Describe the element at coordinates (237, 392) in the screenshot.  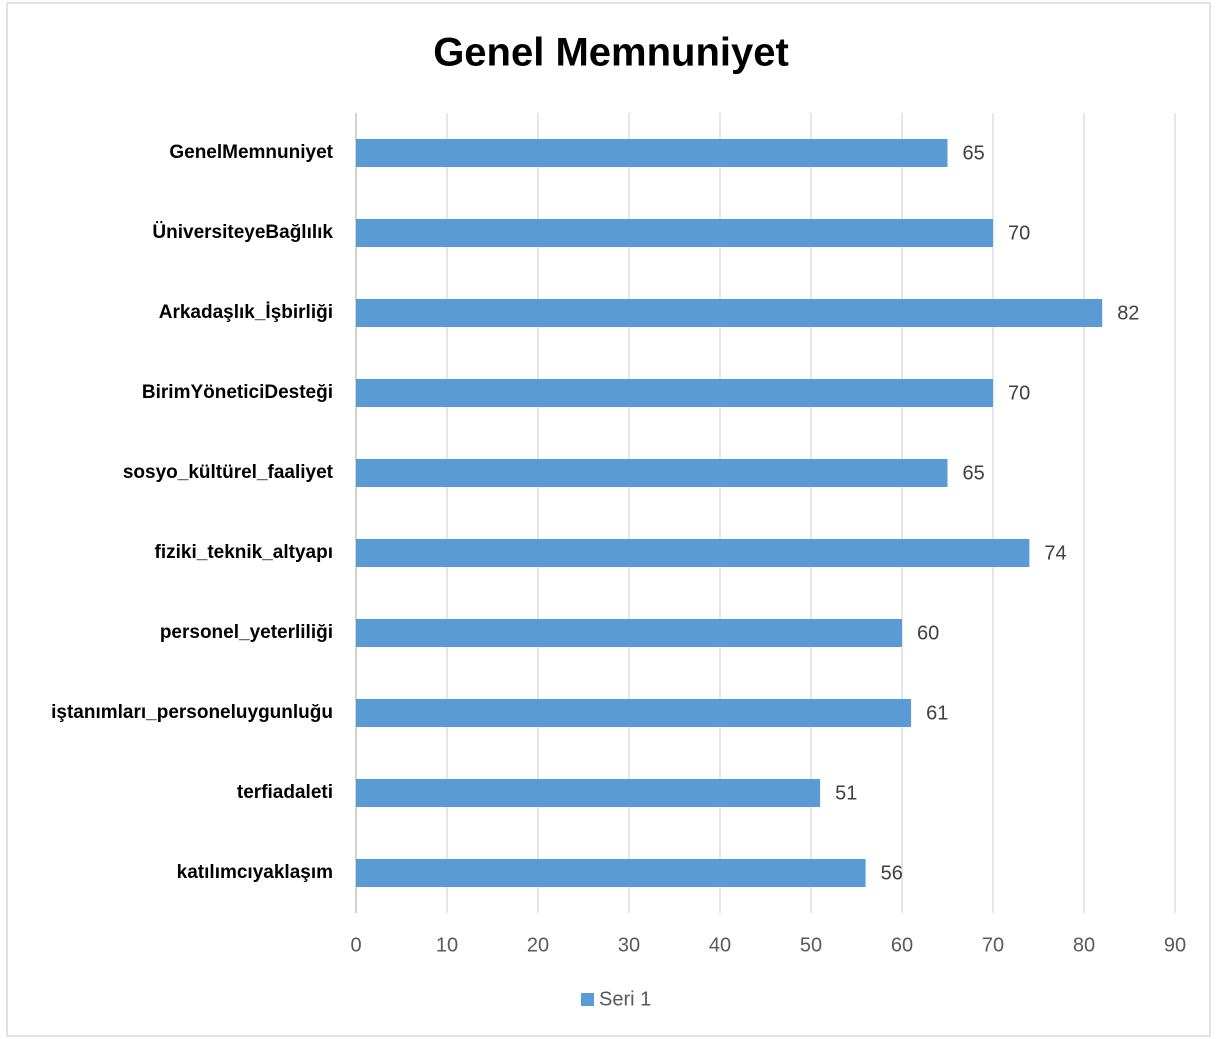
I see `y-tick-label: BirimYöneticiDesteği` at that location.